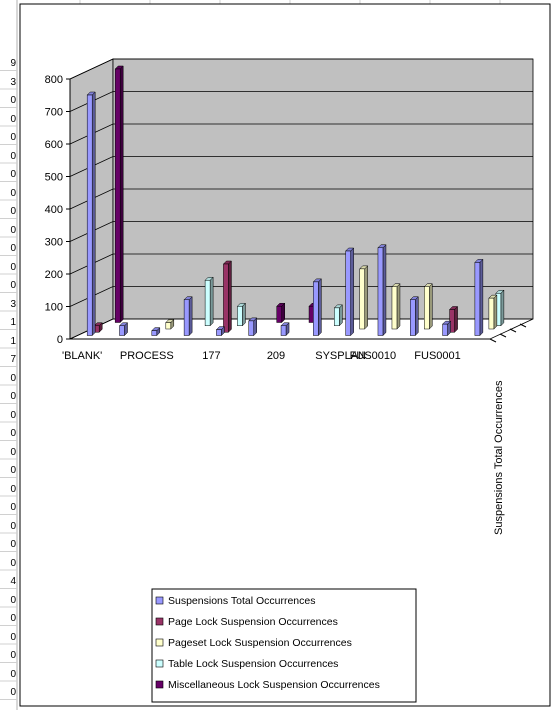 This screenshot has height=715, width=553. I want to click on legend-entry: Table Lock Suspension Occurrences, so click(253, 664).